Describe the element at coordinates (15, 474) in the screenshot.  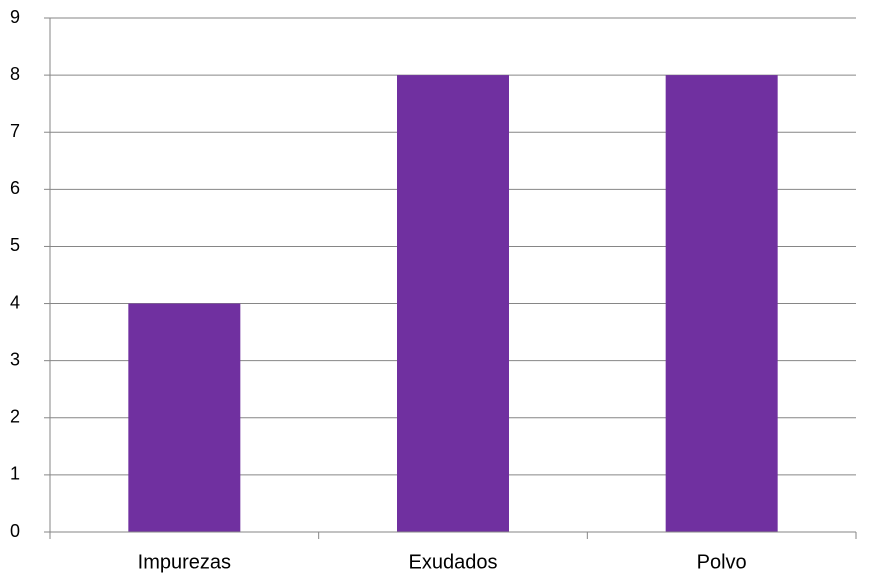
I see `y-tick-label: 1` at that location.